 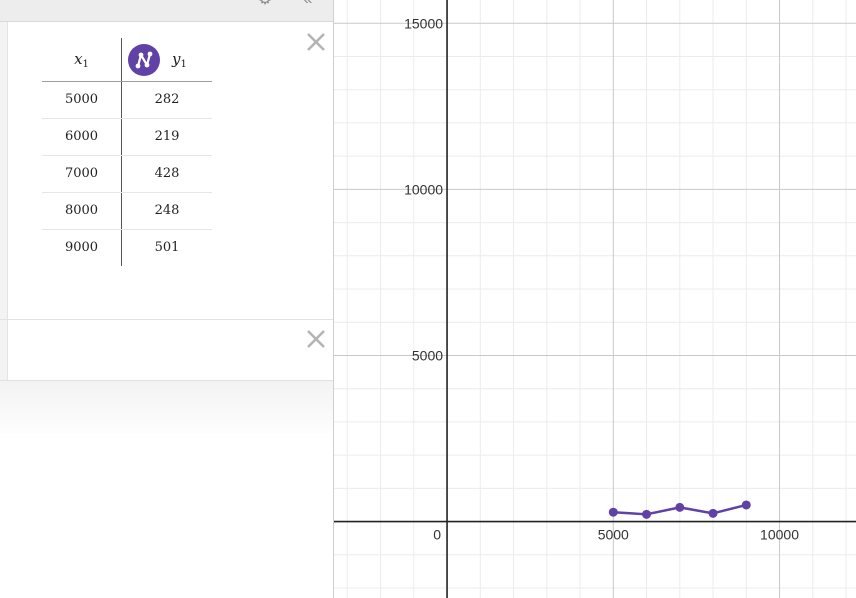 I want to click on table-row: 5000 282, so click(x=127, y=100).